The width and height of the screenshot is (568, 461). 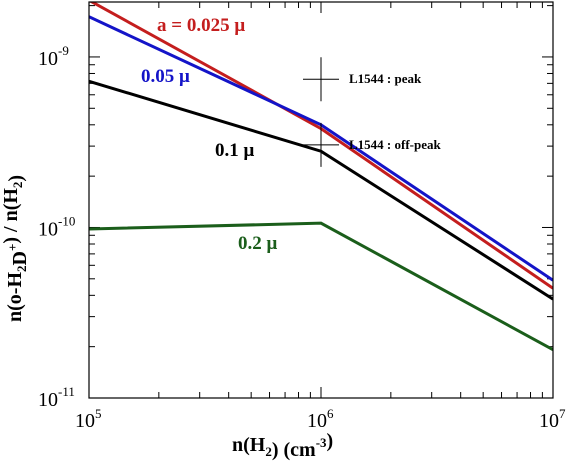 I want to click on y-tick-label: 10-11, so click(x=56, y=397).